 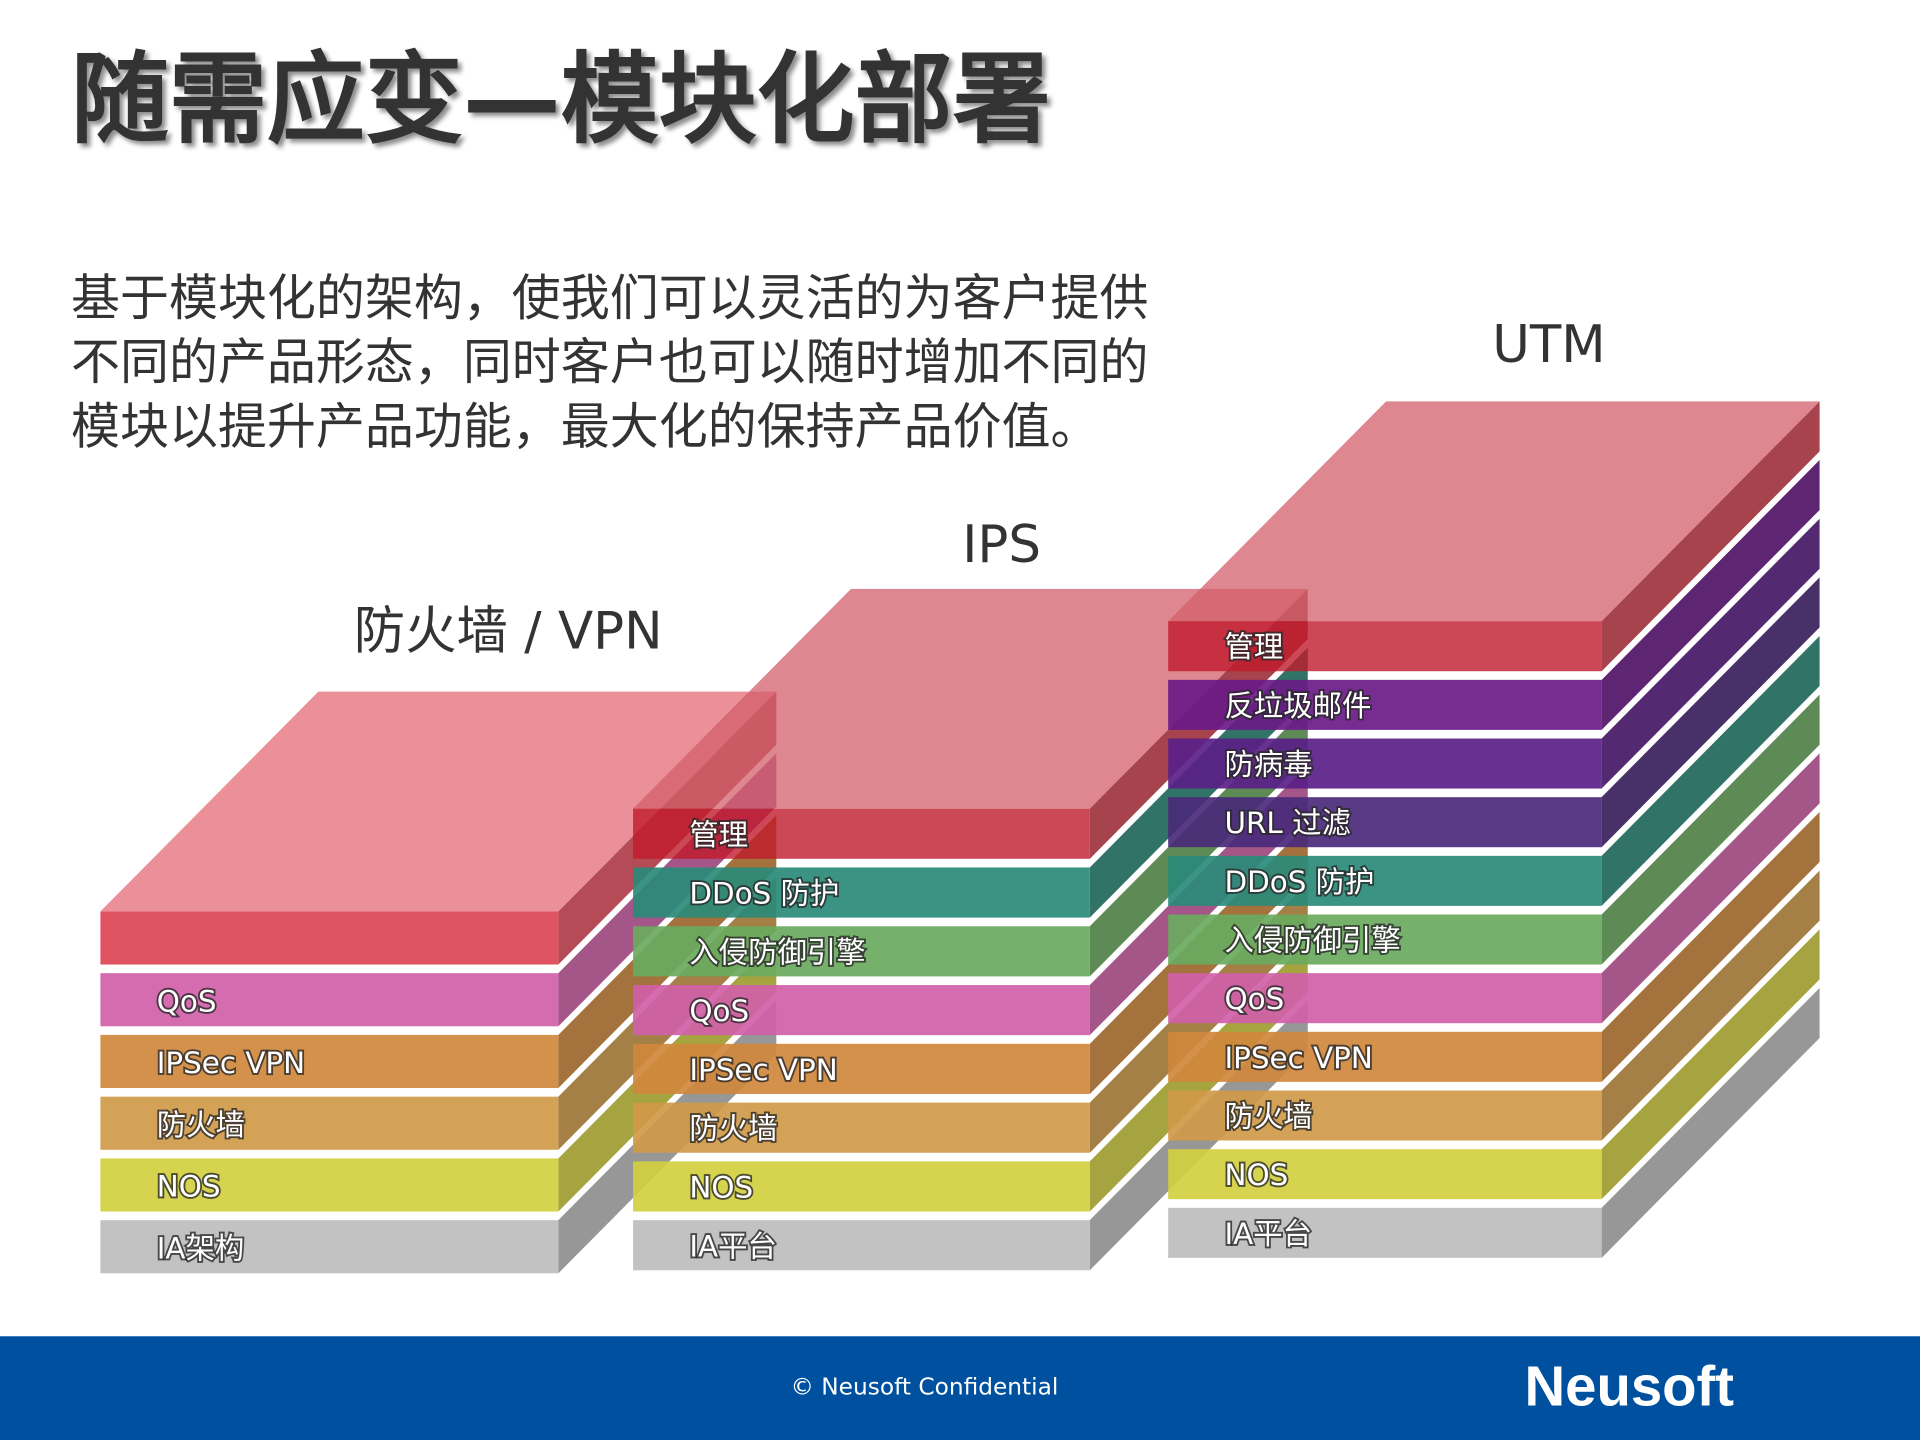 I want to click on footer-band, so click(x=960, y=1388).